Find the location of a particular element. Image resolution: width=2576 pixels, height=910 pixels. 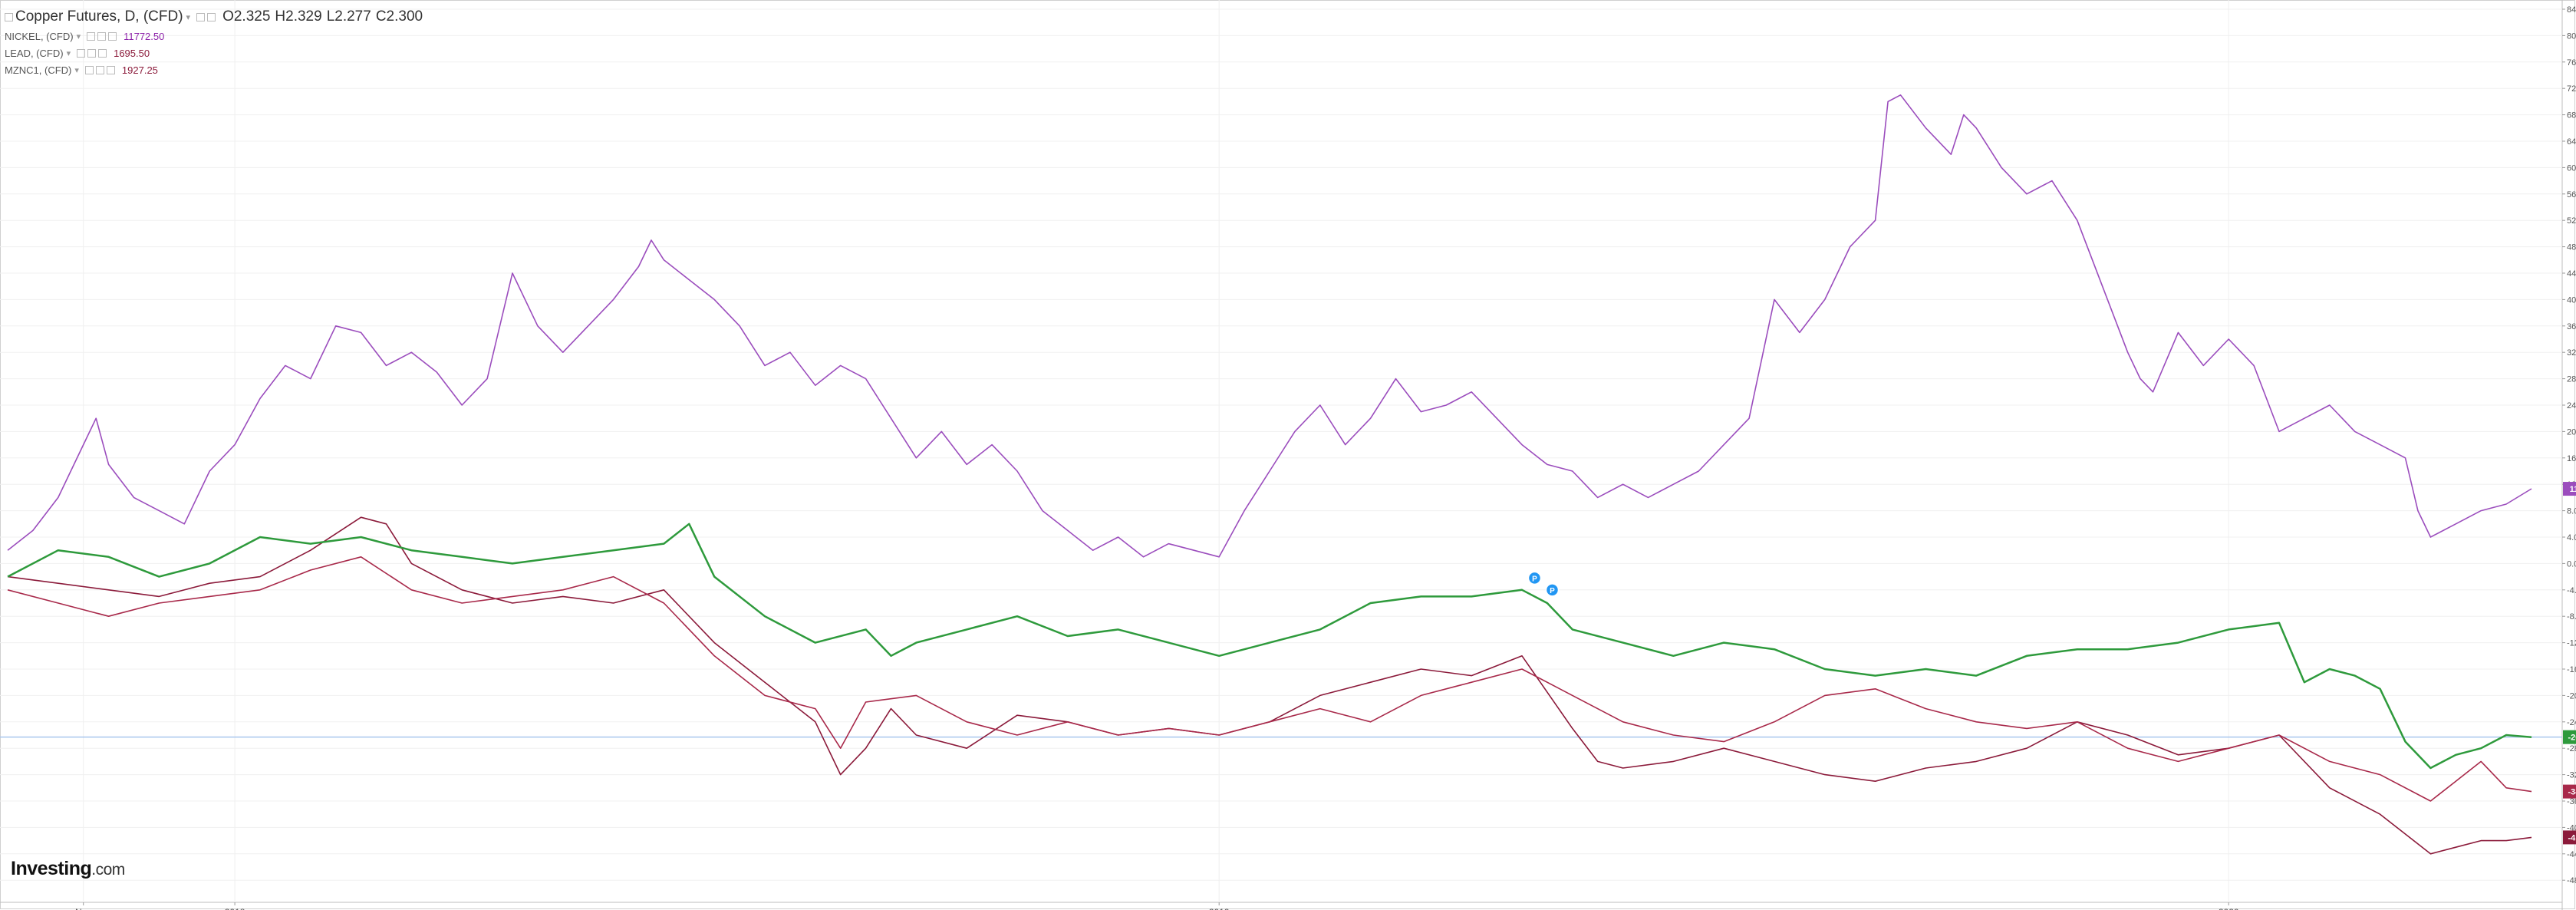

y-tick-label: 52.00% is located at coordinates (2571, 221).